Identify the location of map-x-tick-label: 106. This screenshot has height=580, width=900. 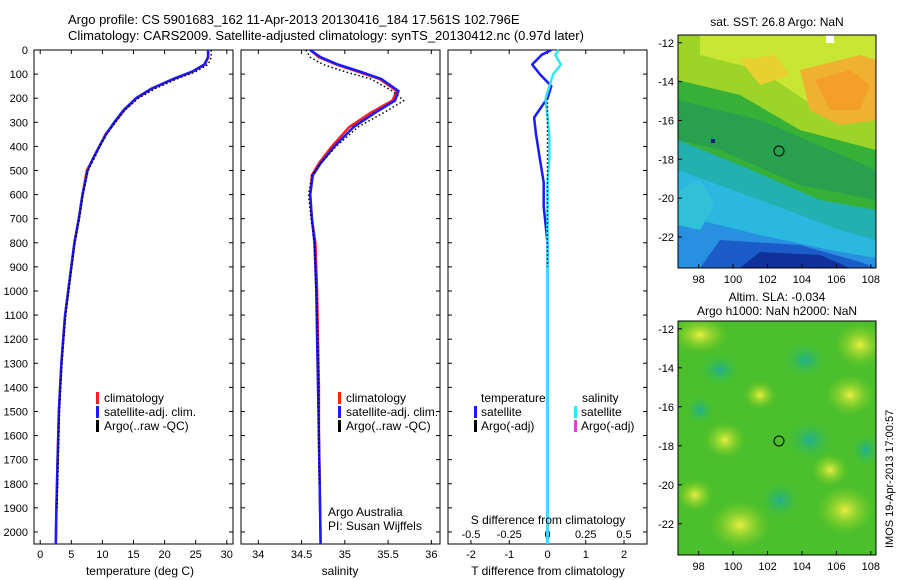
(836, 567).